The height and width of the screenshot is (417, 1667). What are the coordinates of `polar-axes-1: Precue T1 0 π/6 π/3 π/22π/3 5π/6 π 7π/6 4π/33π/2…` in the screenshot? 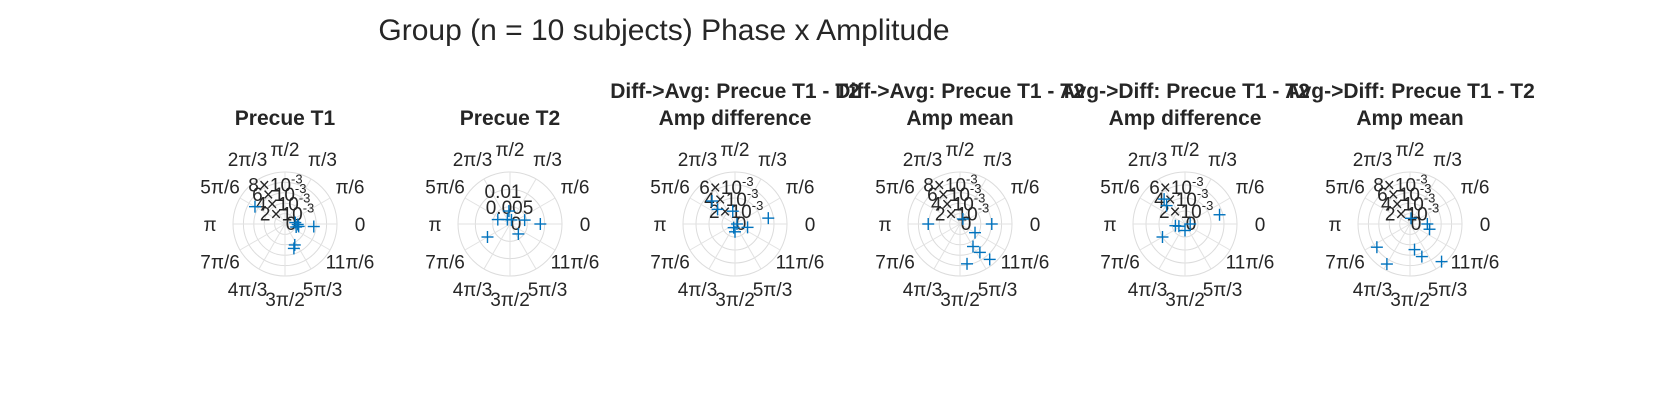 It's located at (287, 209).